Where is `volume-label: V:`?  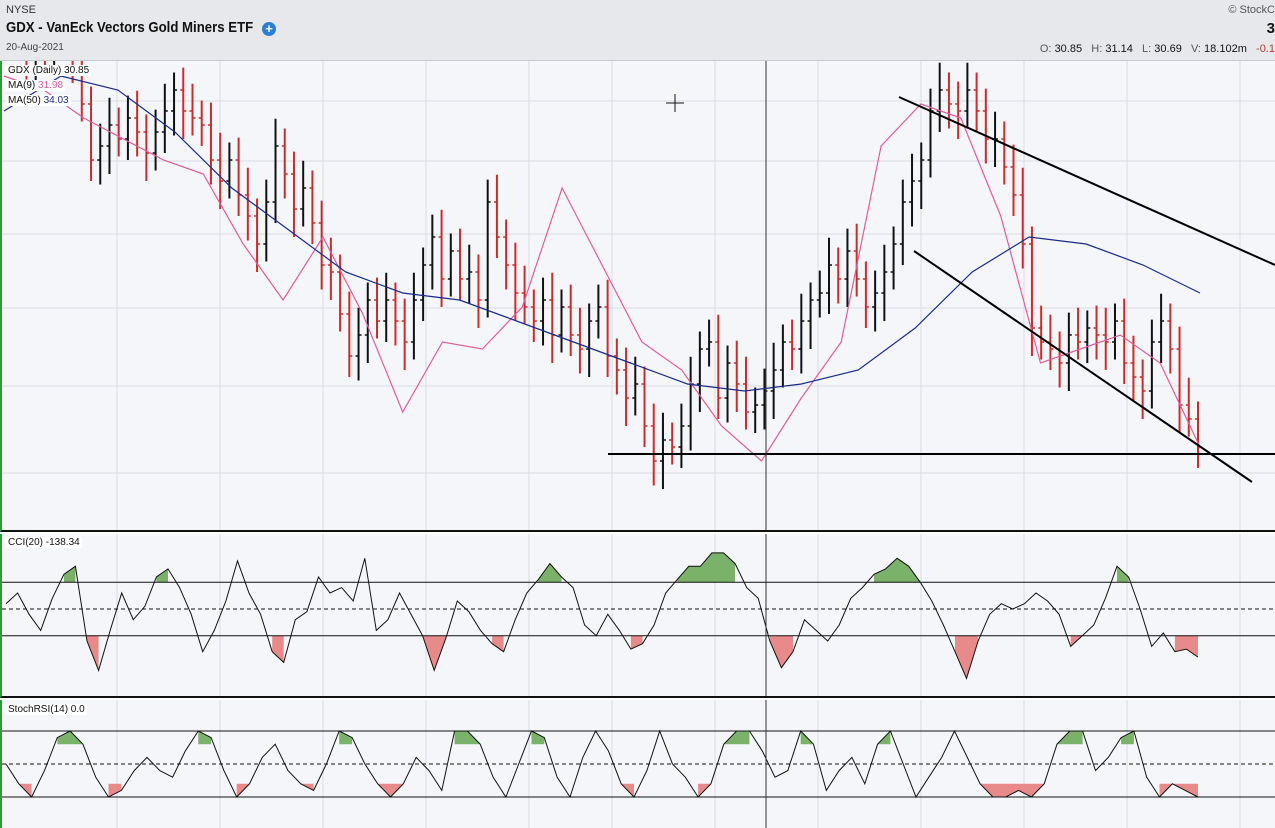 volume-label: V: is located at coordinates (1195, 49).